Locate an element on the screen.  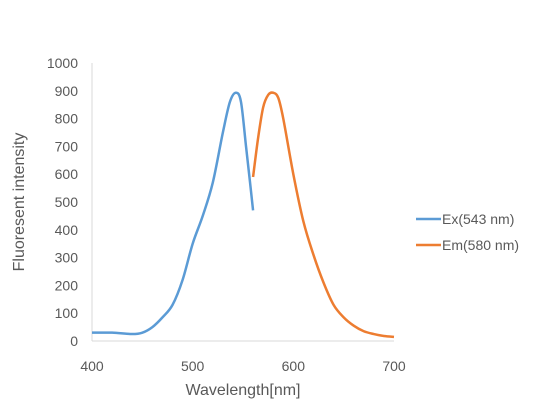
legend-label-0: Ex(543 nm) is located at coordinates (478, 219).